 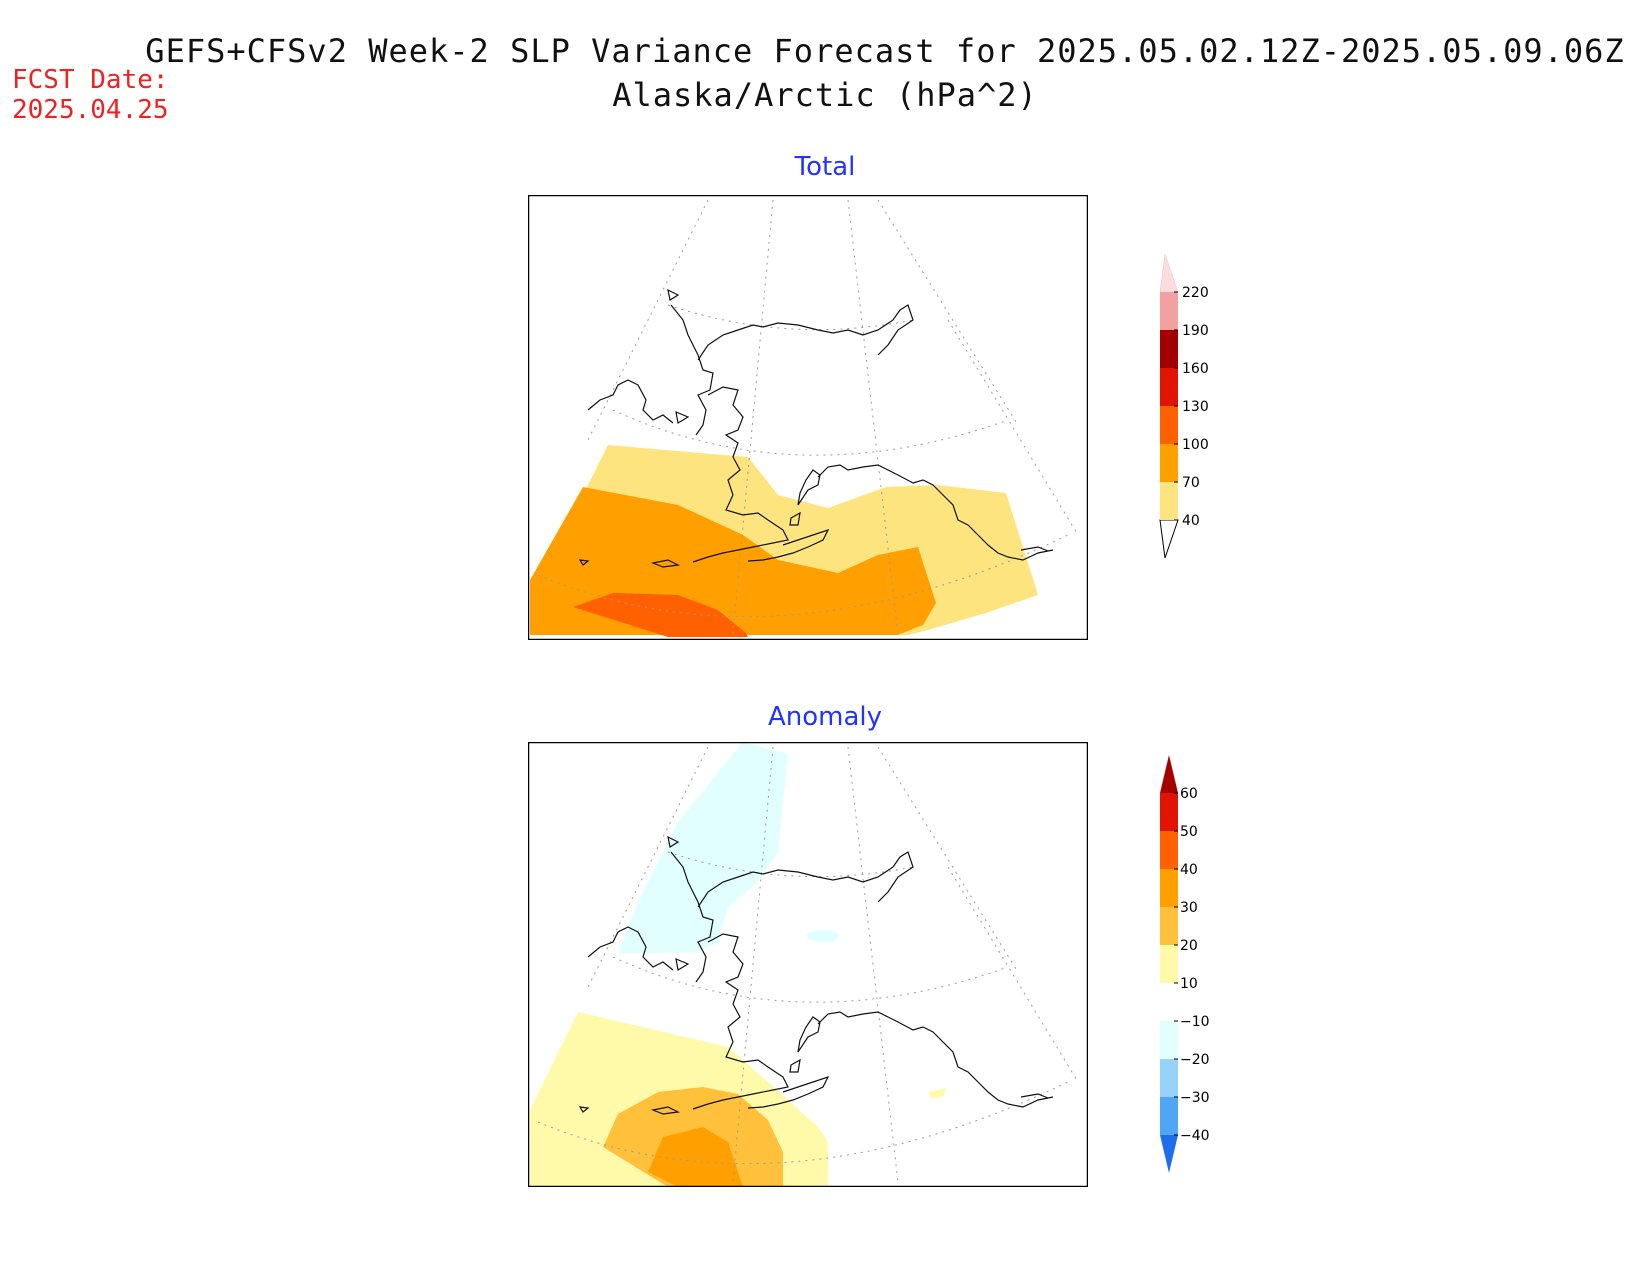 I want to click on total-cbar-upper-arrow, so click(x=1169, y=273).